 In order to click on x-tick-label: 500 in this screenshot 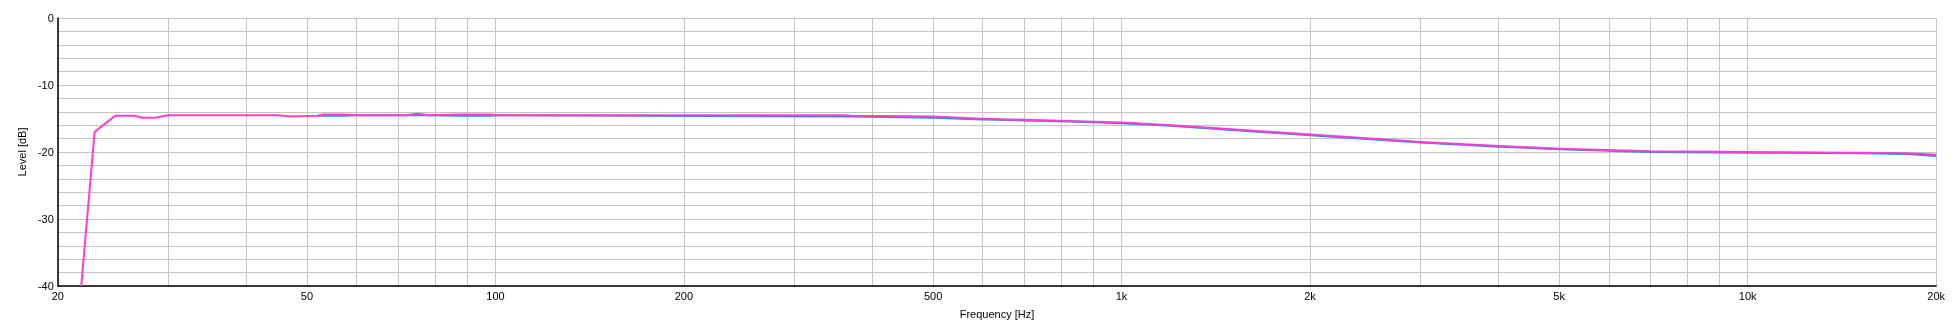, I will do `click(933, 295)`.